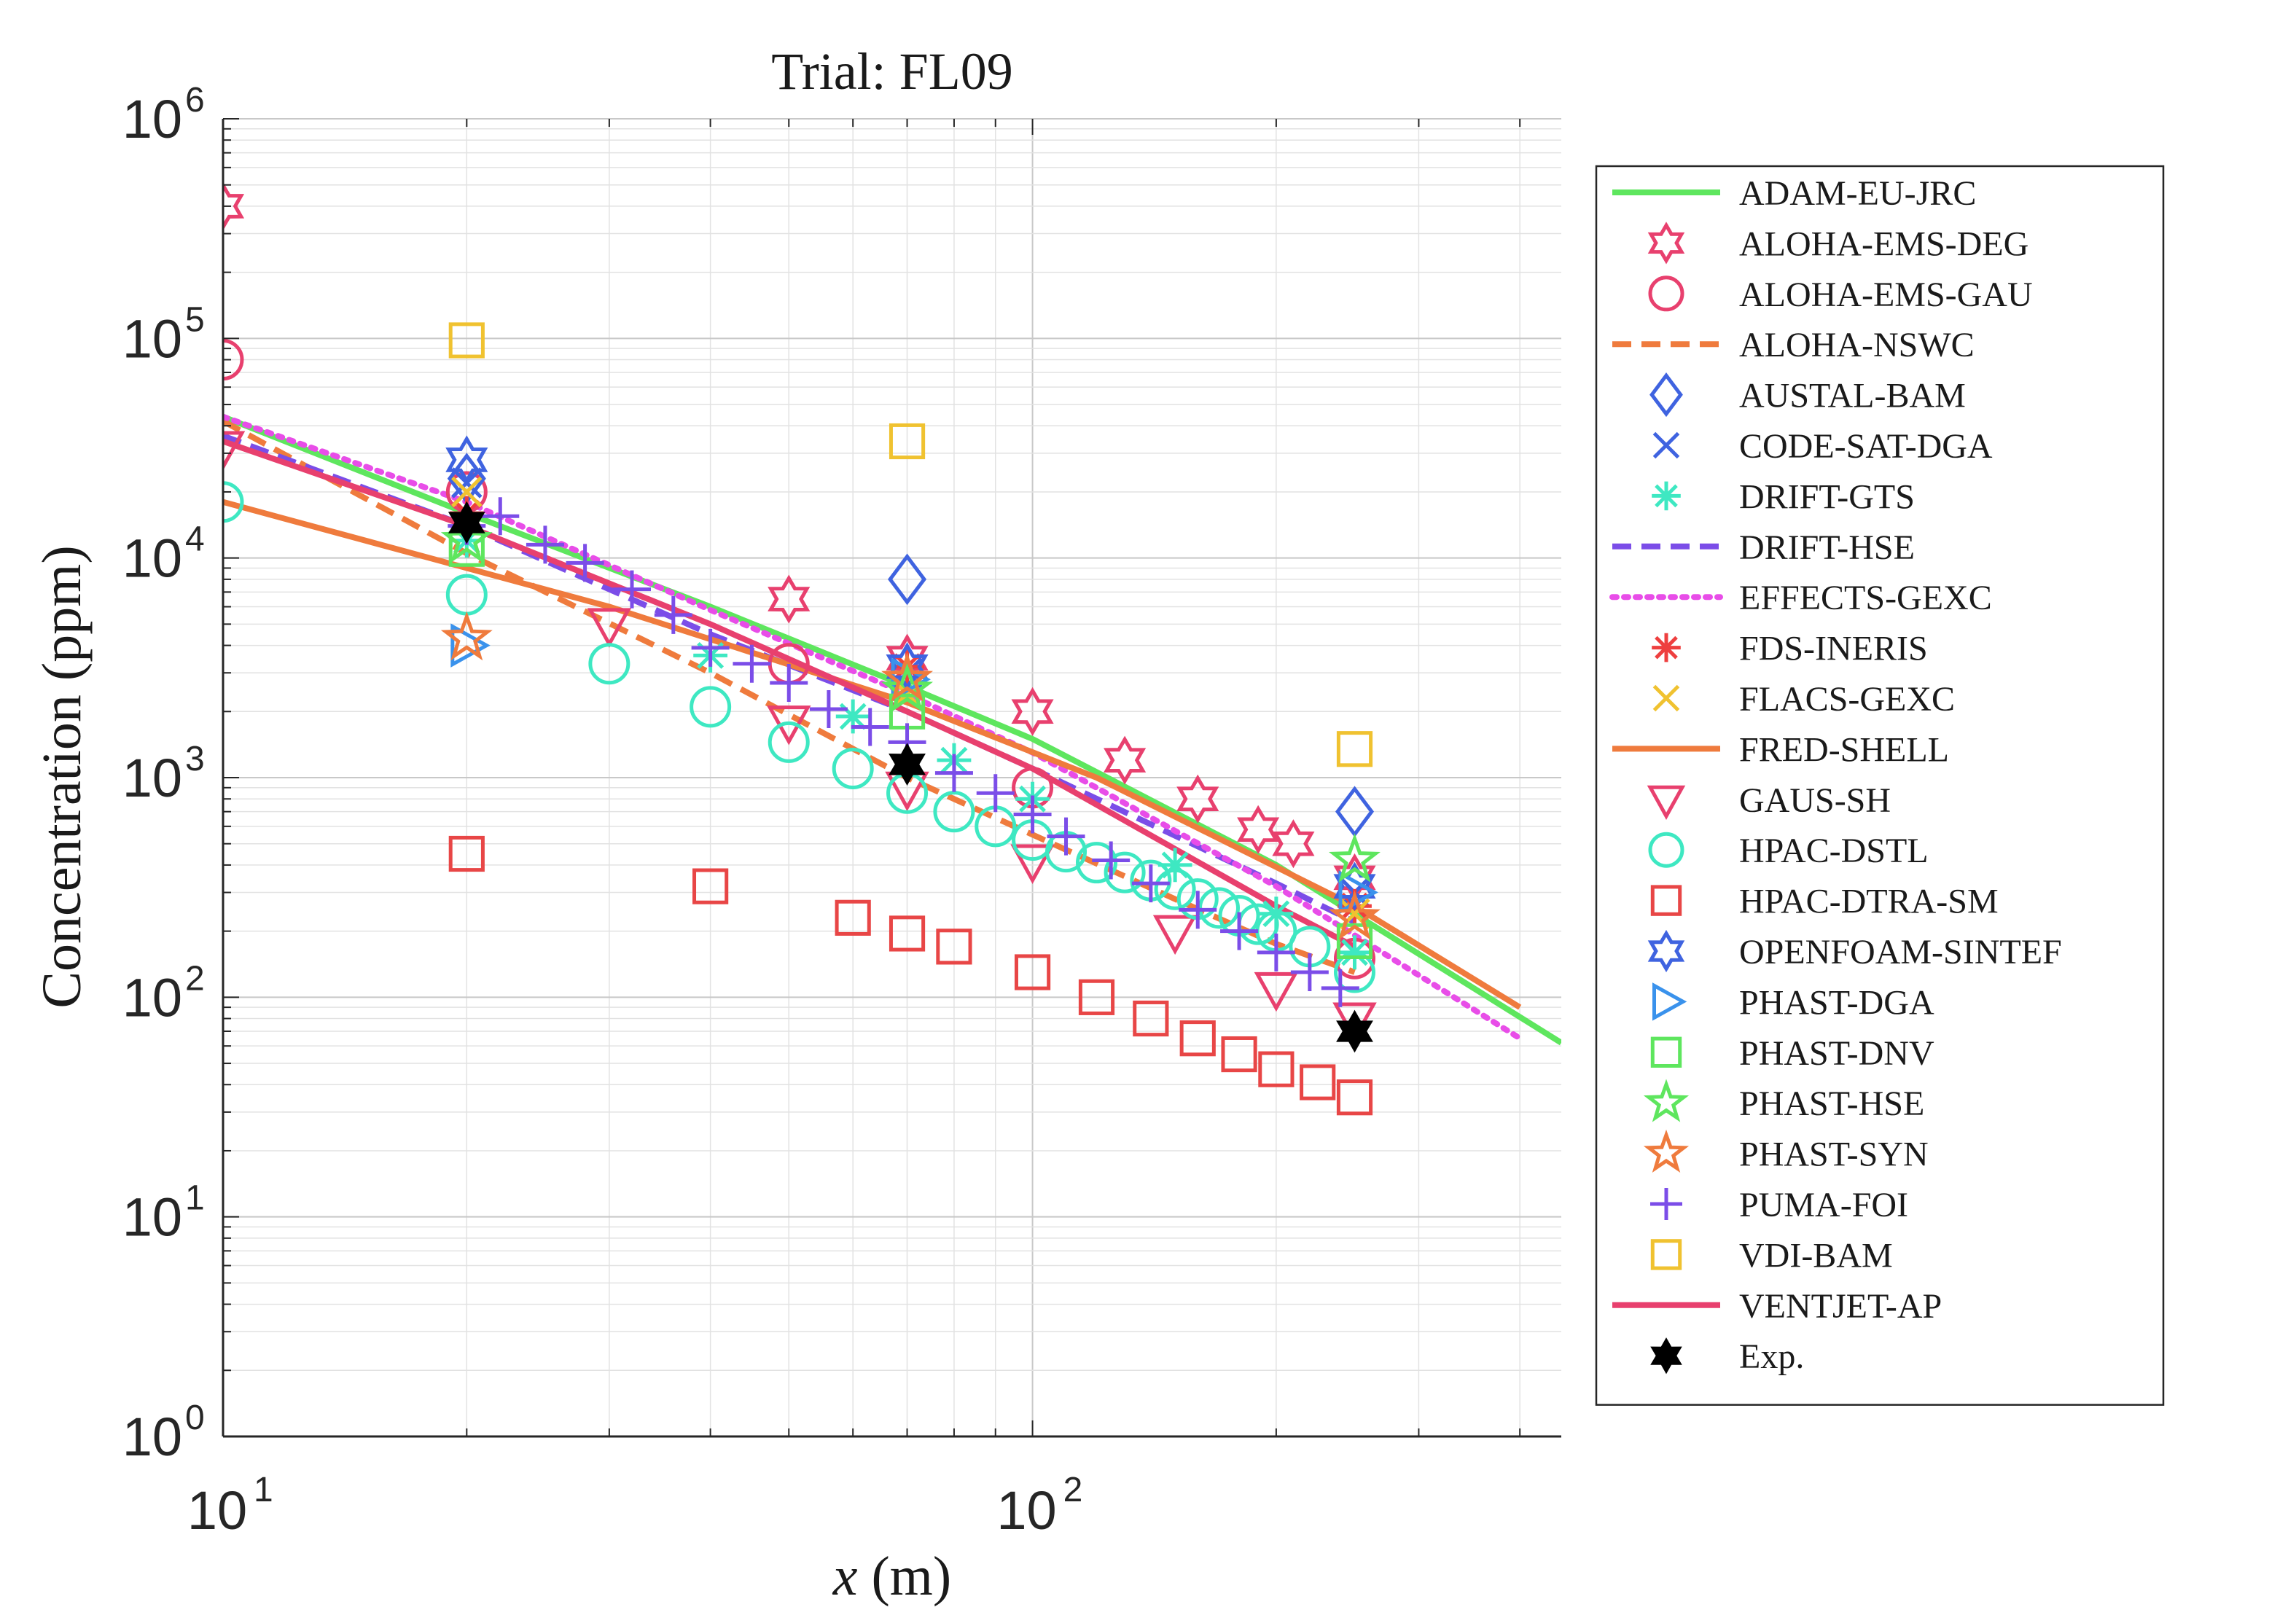 This screenshot has height=1607, width=2296. What do you see at coordinates (195, 100) in the screenshot?
I see `y-tick-label-exponent: 6` at bounding box center [195, 100].